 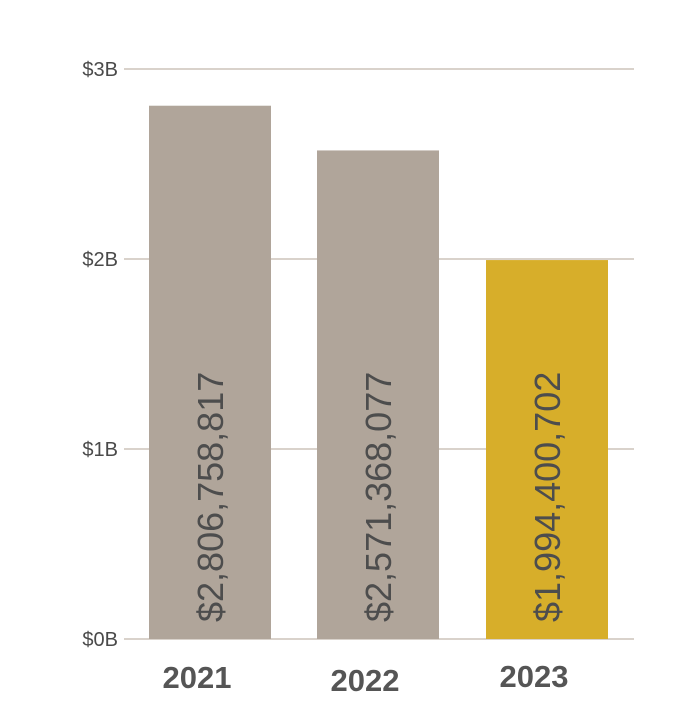 I want to click on bar-2021, so click(x=210, y=372).